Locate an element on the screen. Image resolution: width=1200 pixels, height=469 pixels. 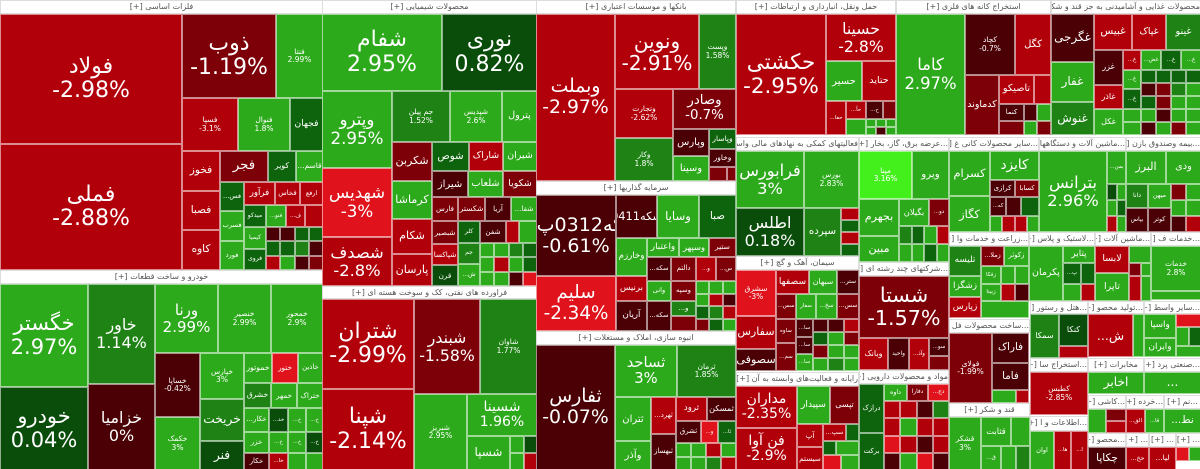
stock-tile: ...ش is located at coordinates (1110, 335).